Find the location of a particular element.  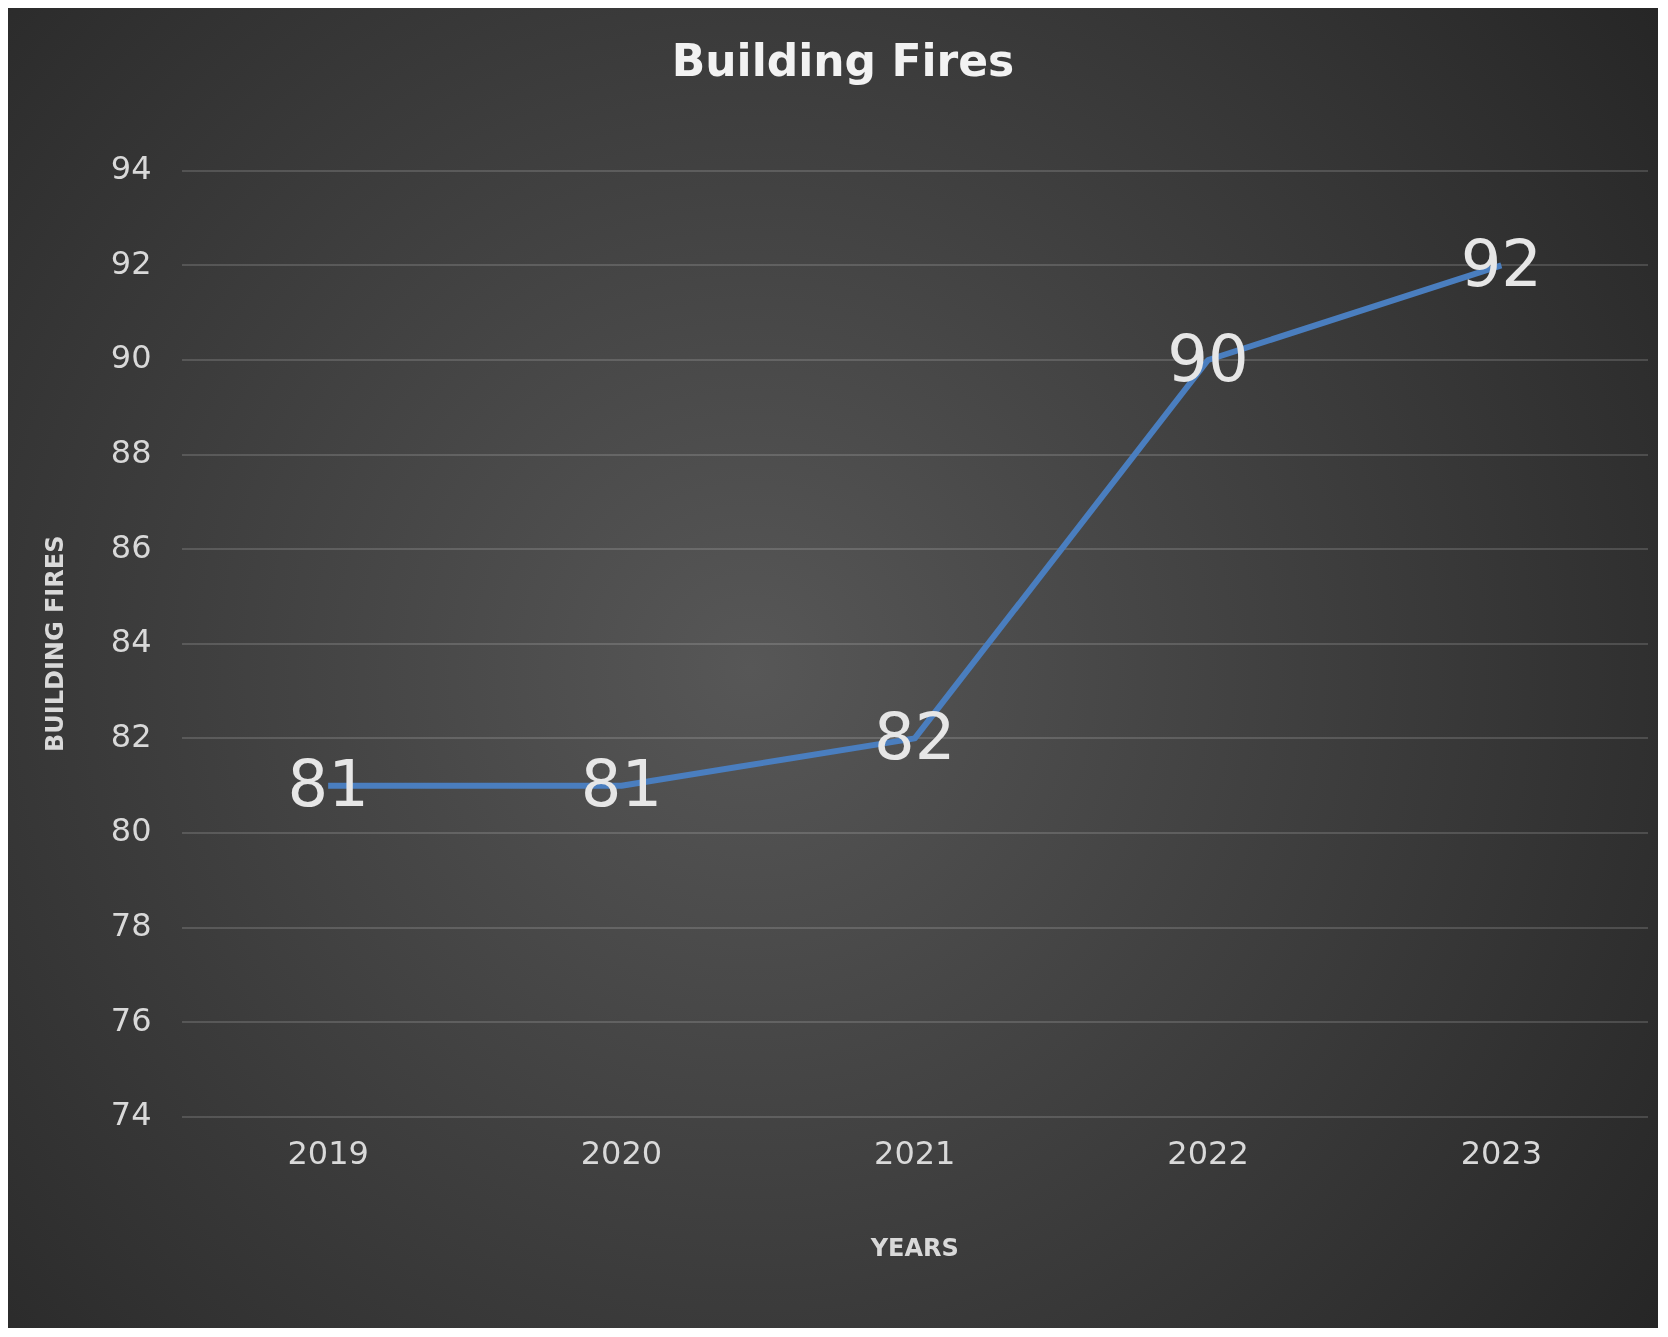

chart-title: Building Fires is located at coordinates (843, 60).